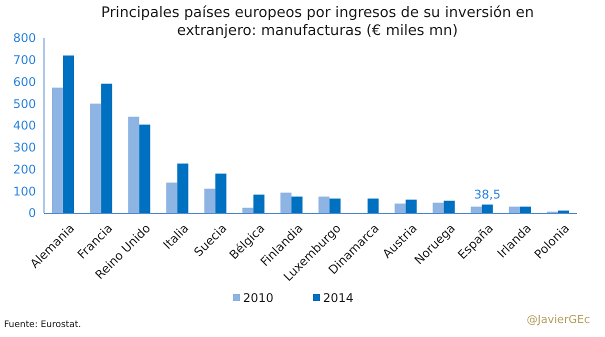 The width and height of the screenshot is (605, 337). Describe the element at coordinates (24, 103) in the screenshot. I see `y-tick-label: 500` at that location.